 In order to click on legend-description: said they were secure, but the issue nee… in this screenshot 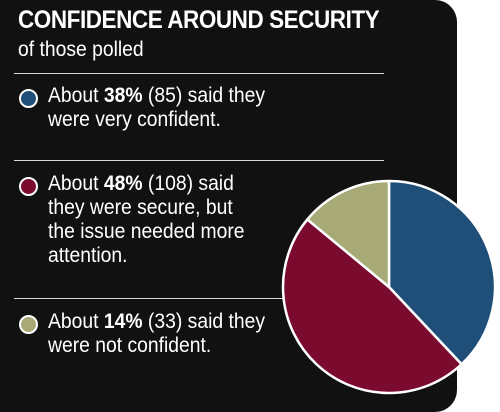, I will do `click(146, 219)`.